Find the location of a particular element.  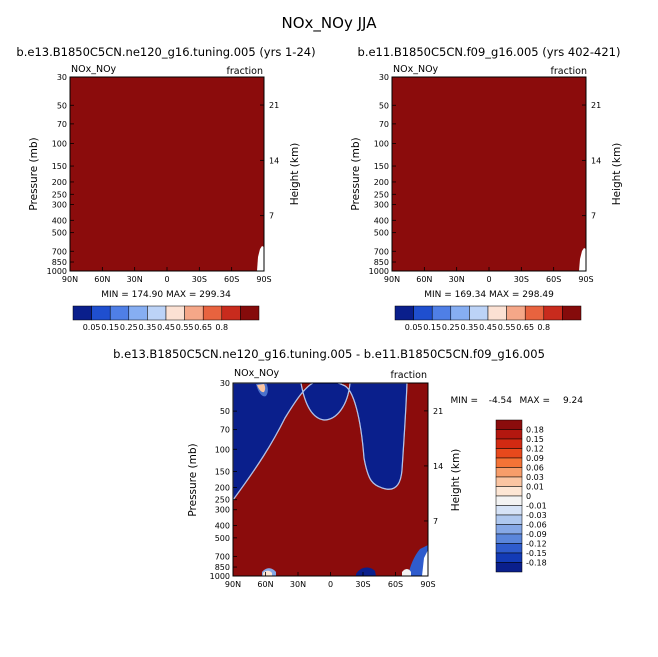

y-tick-label: 1000 is located at coordinates (379, 271).